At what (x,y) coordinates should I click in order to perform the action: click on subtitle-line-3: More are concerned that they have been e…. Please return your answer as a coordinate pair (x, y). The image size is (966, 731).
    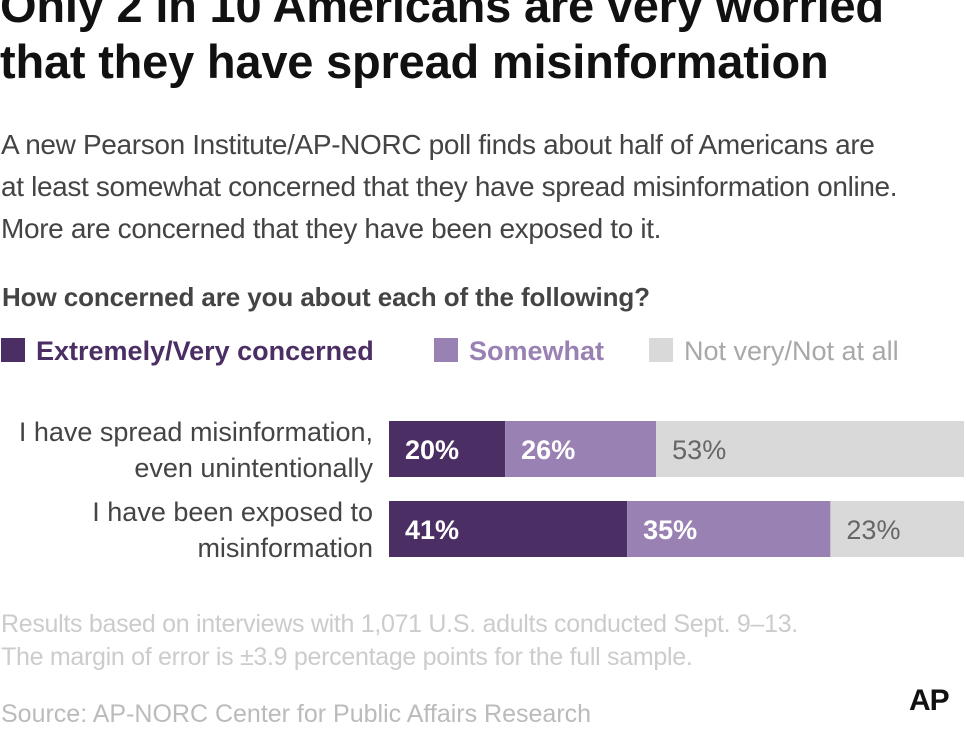
    Looking at the image, I should click on (331, 228).